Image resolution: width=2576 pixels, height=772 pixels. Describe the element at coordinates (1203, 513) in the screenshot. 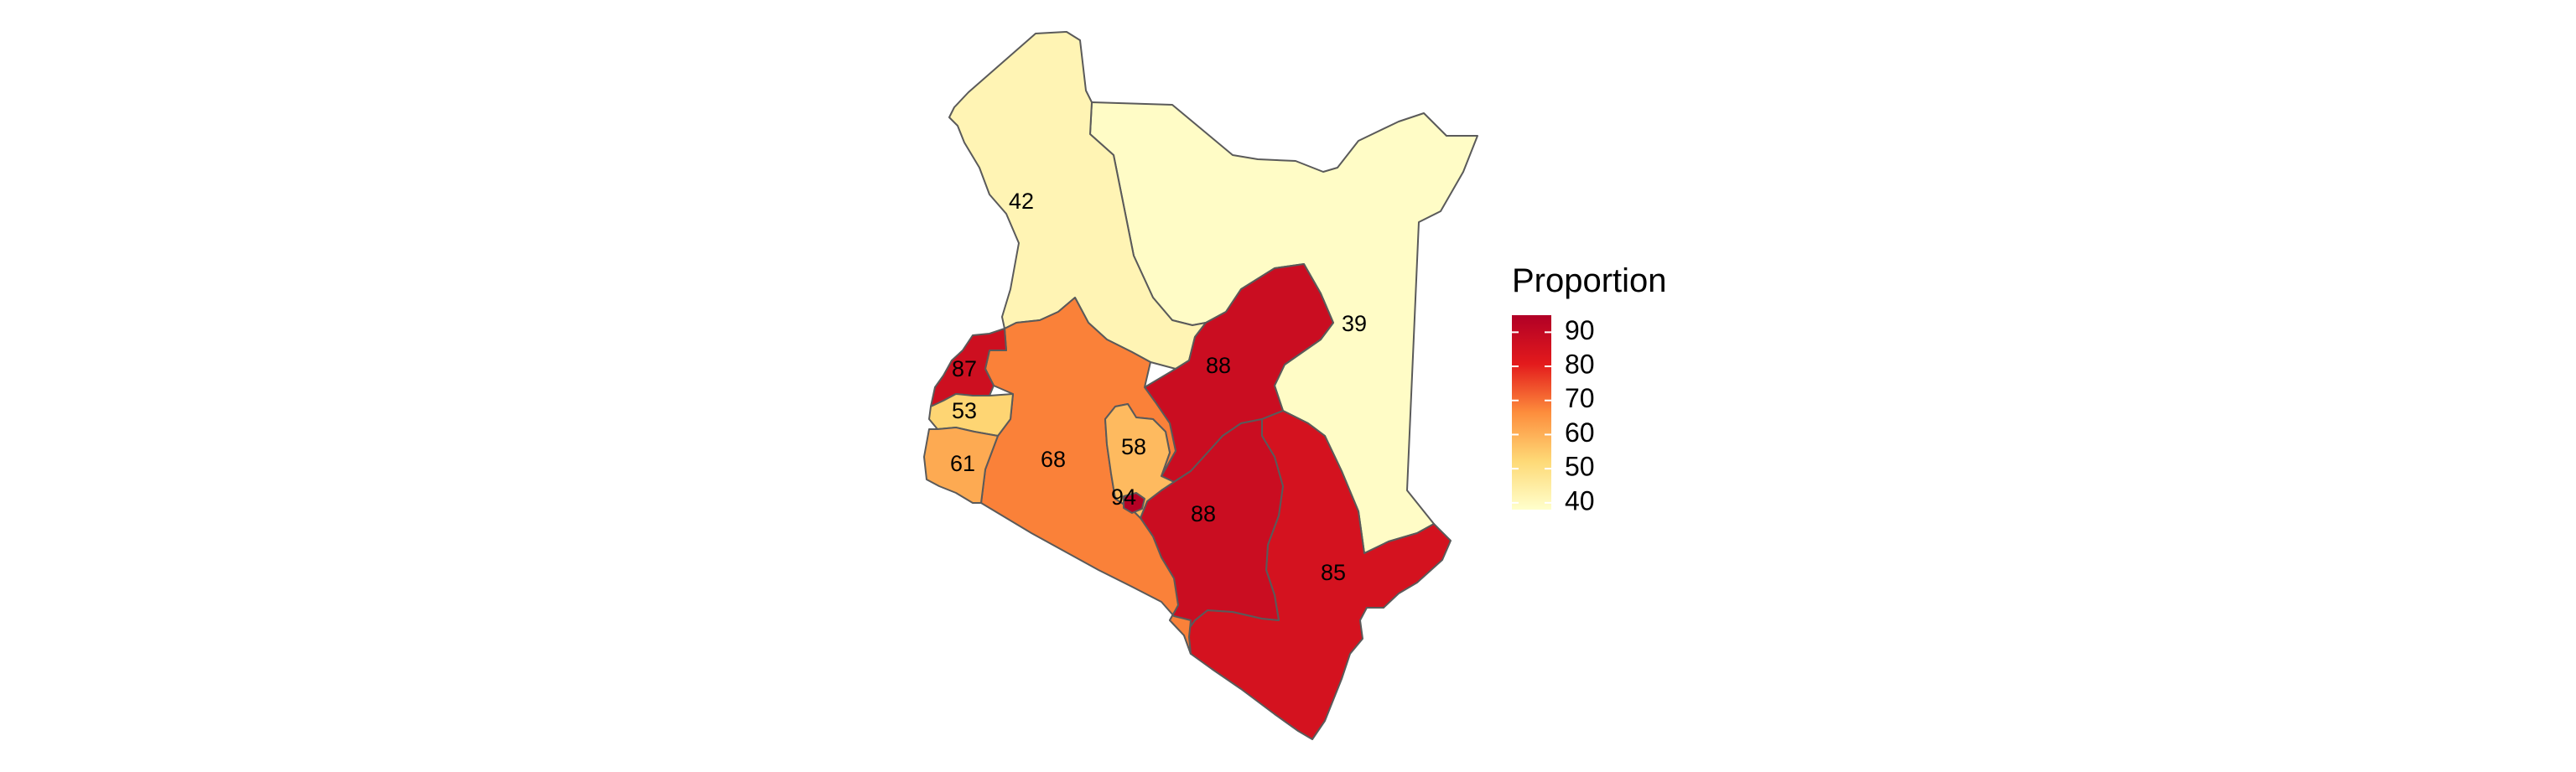

I see `region-label-eastern-south: 88` at that location.